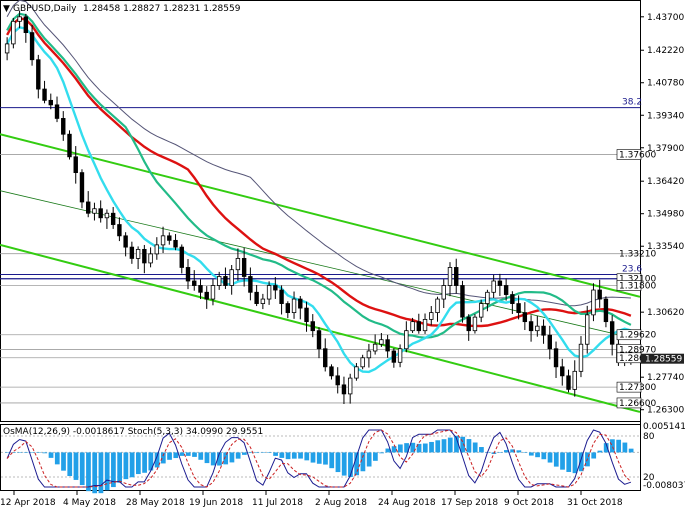 Image resolution: width=685 pixels, height=514 pixels. Describe the element at coordinates (637, 287) in the screenshot. I see `price-level-tag-label: 1.31800` at that location.